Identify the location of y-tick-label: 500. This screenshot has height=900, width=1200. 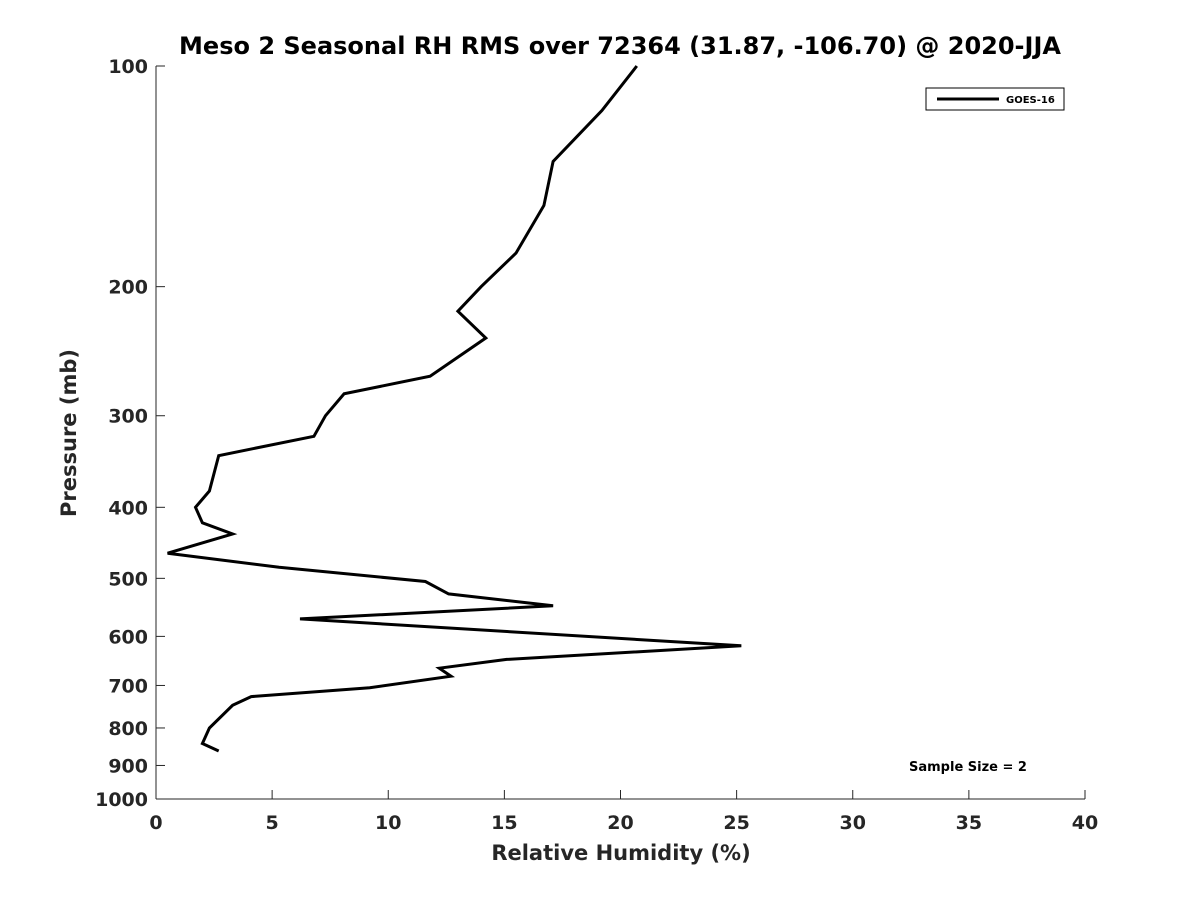
(128, 579).